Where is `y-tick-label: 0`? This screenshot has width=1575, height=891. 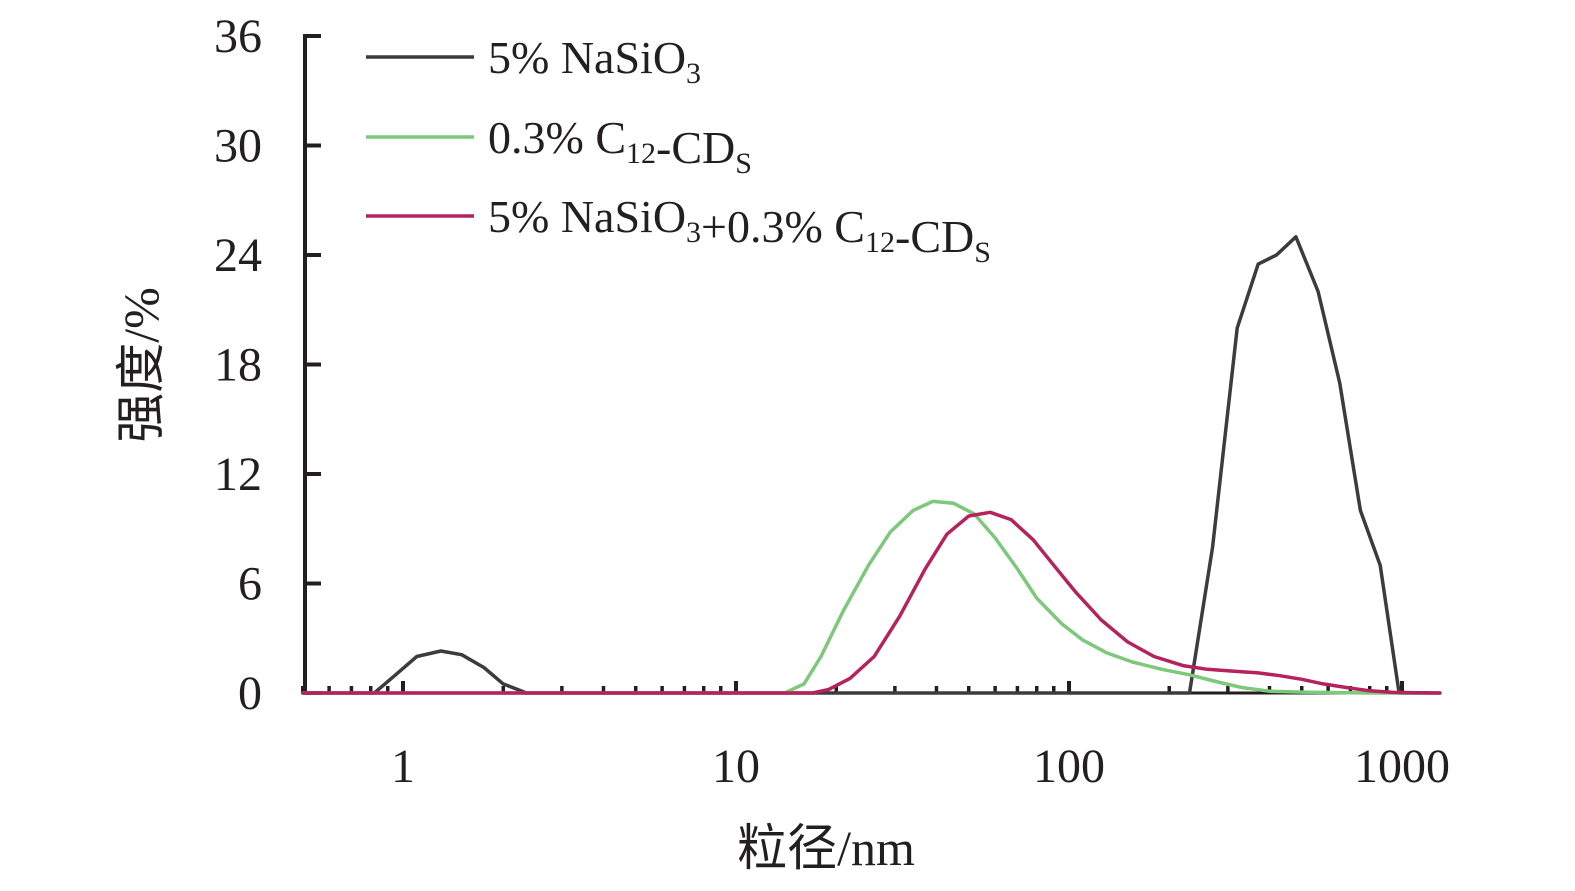 y-tick-label: 0 is located at coordinates (250, 693).